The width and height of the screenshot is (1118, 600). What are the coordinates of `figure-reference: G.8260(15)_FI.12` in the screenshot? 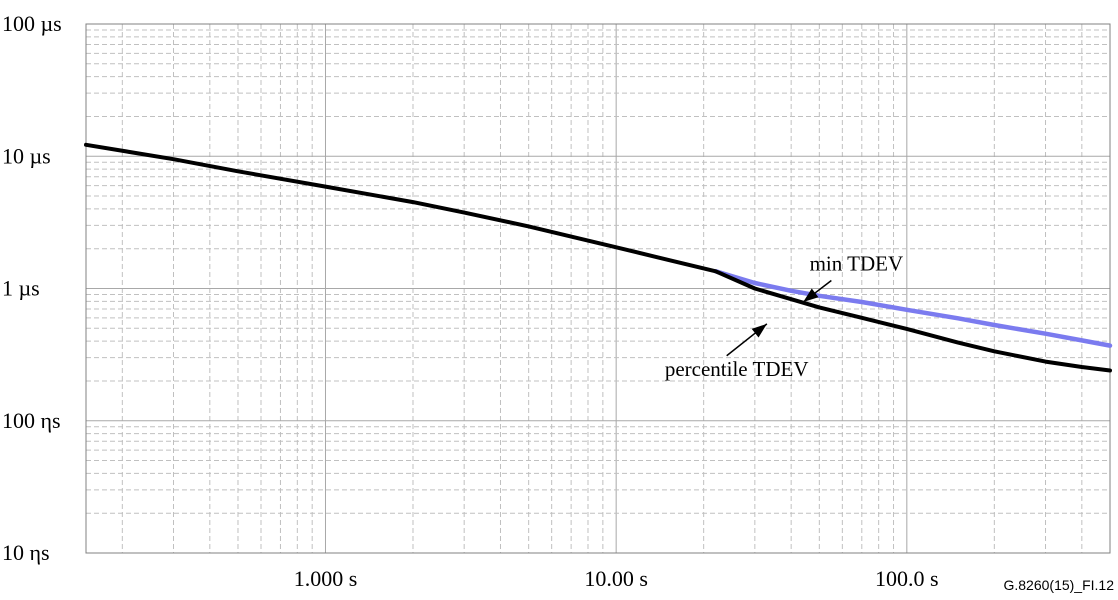 It's located at (1058, 585).